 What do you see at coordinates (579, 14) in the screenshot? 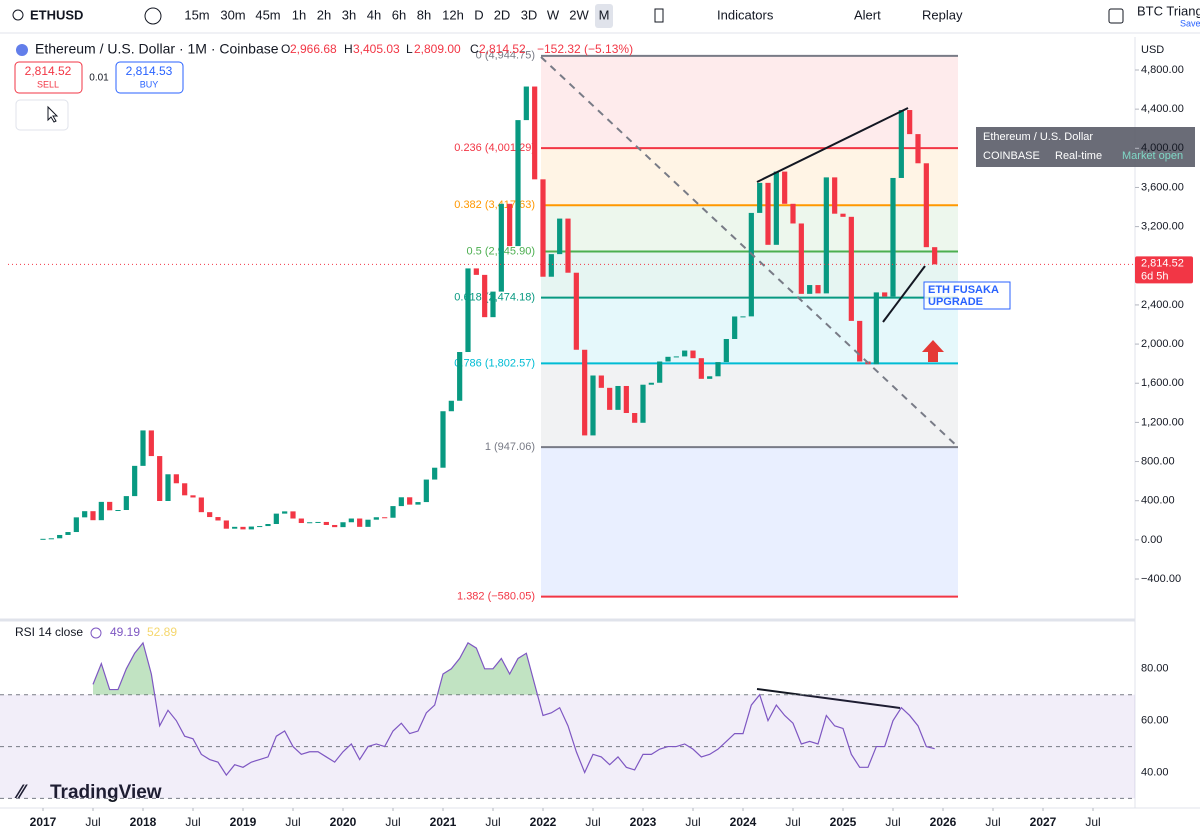
I see `interval-button: 2W` at bounding box center [579, 14].